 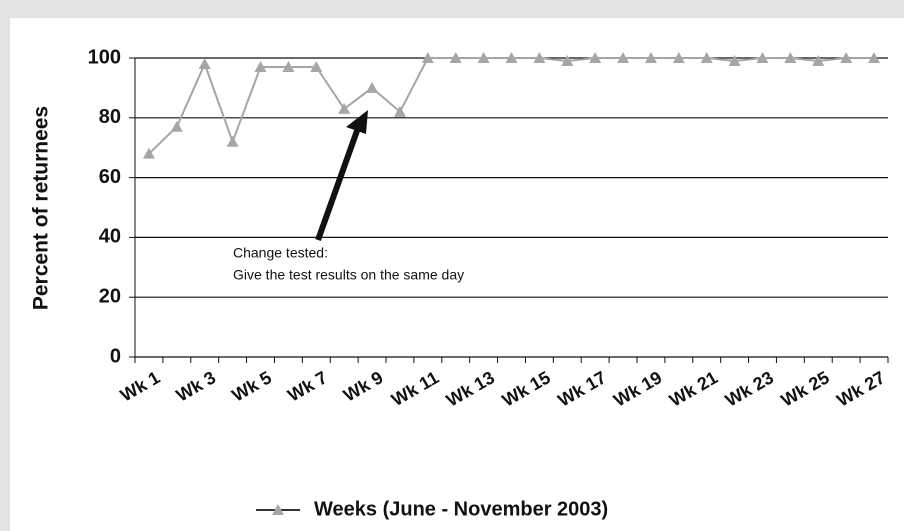 What do you see at coordinates (110, 237) in the screenshot?
I see `y-tick-label: 40` at bounding box center [110, 237].